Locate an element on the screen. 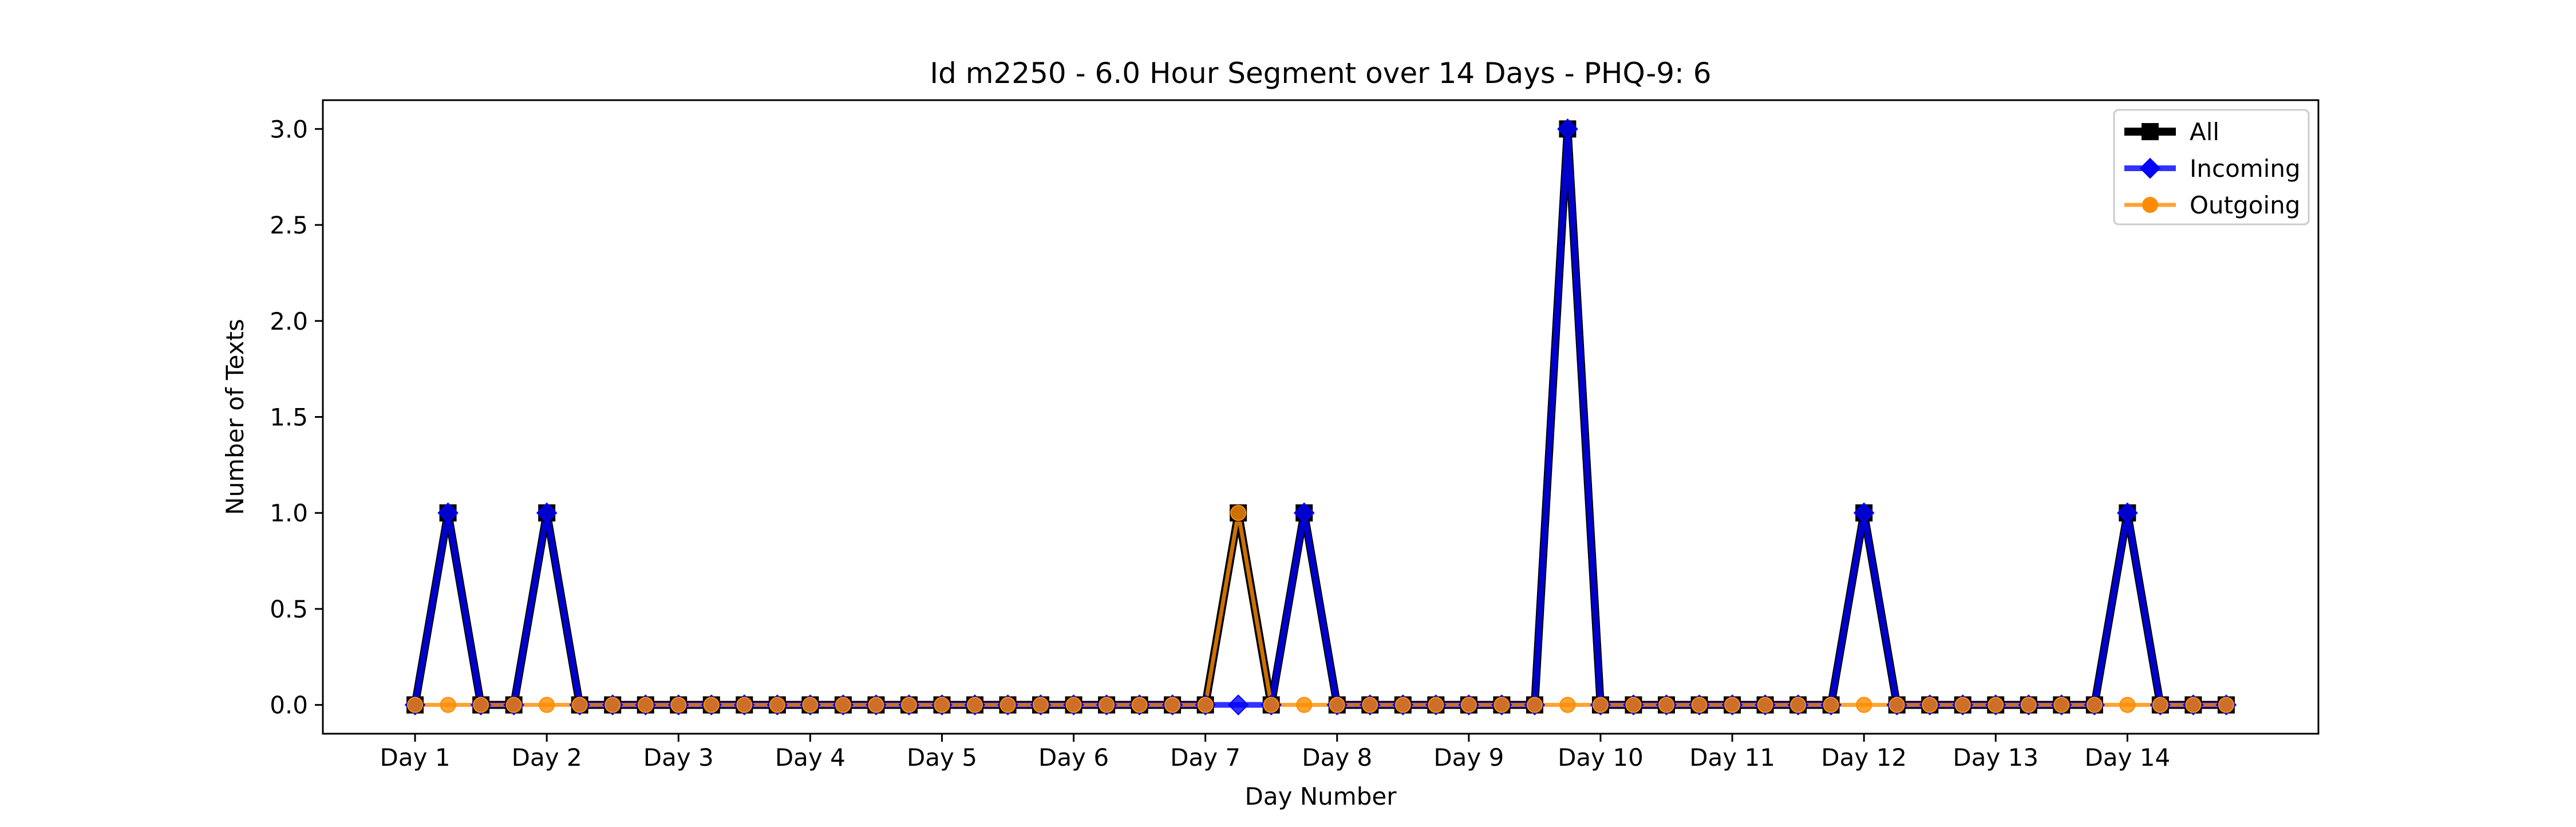 This screenshot has width=2576, height=827. y-tick-label: 0.0 is located at coordinates (289, 705).